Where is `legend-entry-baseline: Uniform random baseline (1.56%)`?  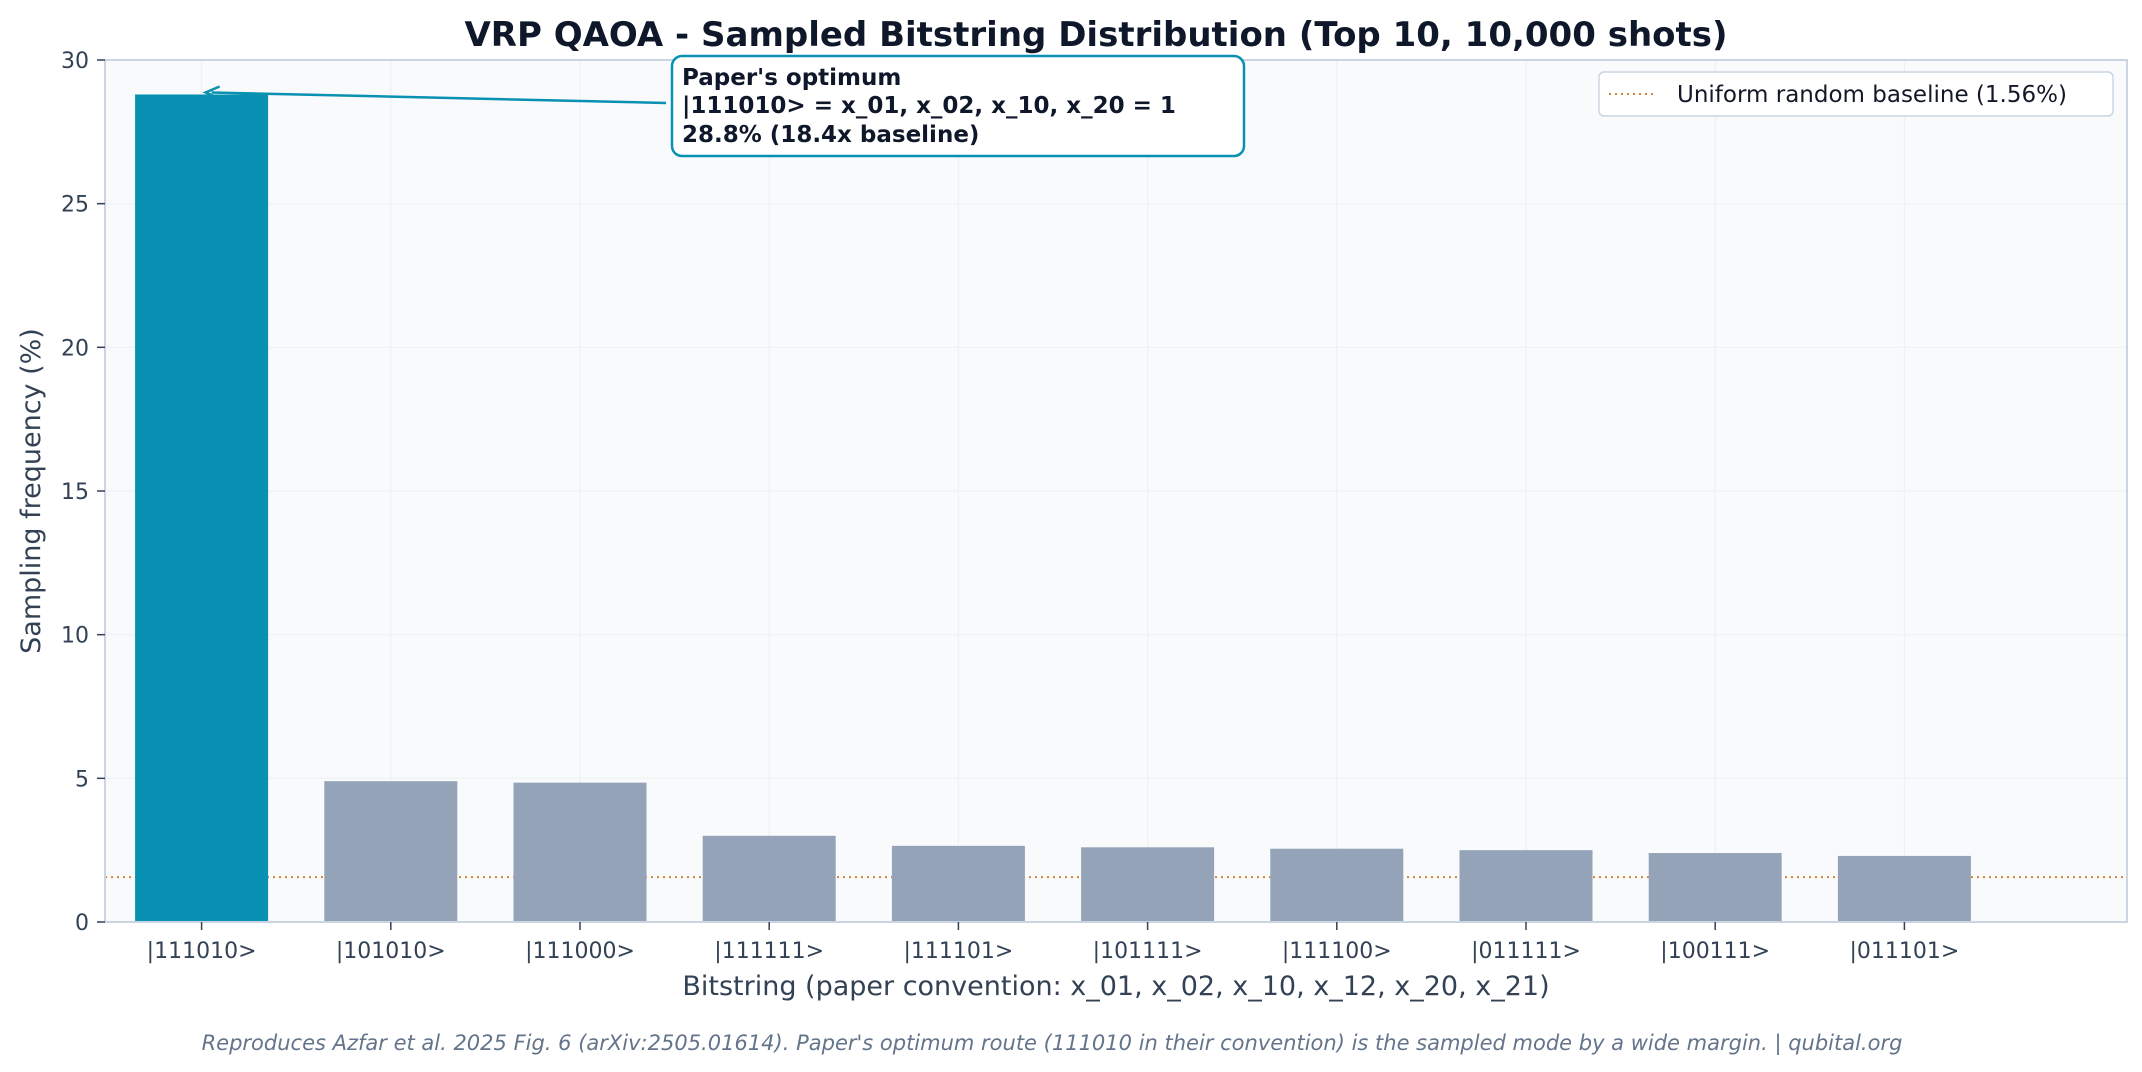
legend-entry-baseline: Uniform random baseline (1.56%) is located at coordinates (1872, 95).